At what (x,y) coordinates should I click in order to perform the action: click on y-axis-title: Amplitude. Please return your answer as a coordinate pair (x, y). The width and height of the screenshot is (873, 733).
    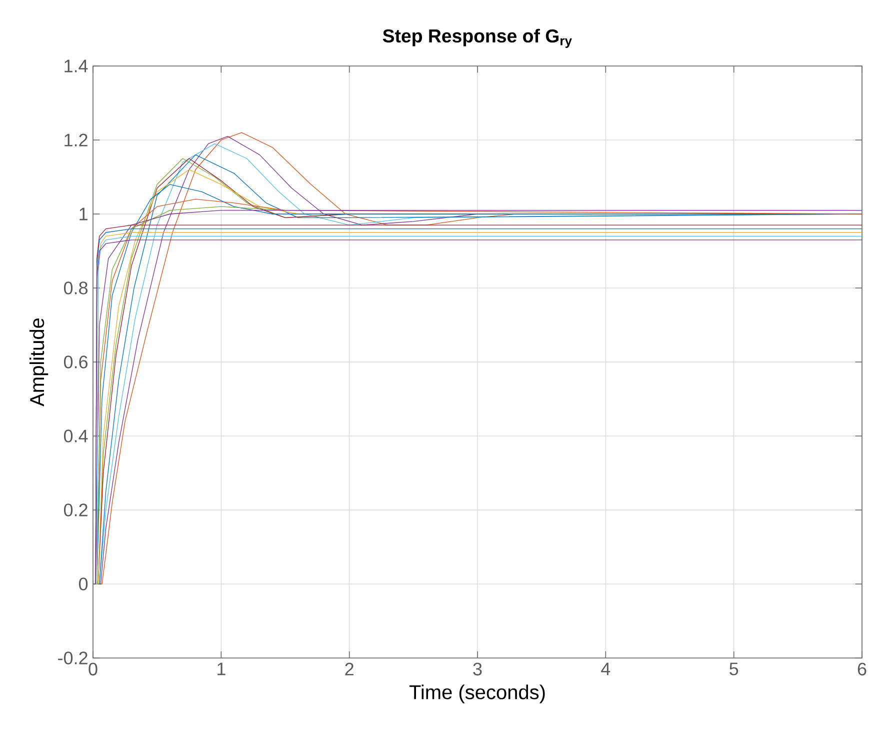
    Looking at the image, I should click on (38, 362).